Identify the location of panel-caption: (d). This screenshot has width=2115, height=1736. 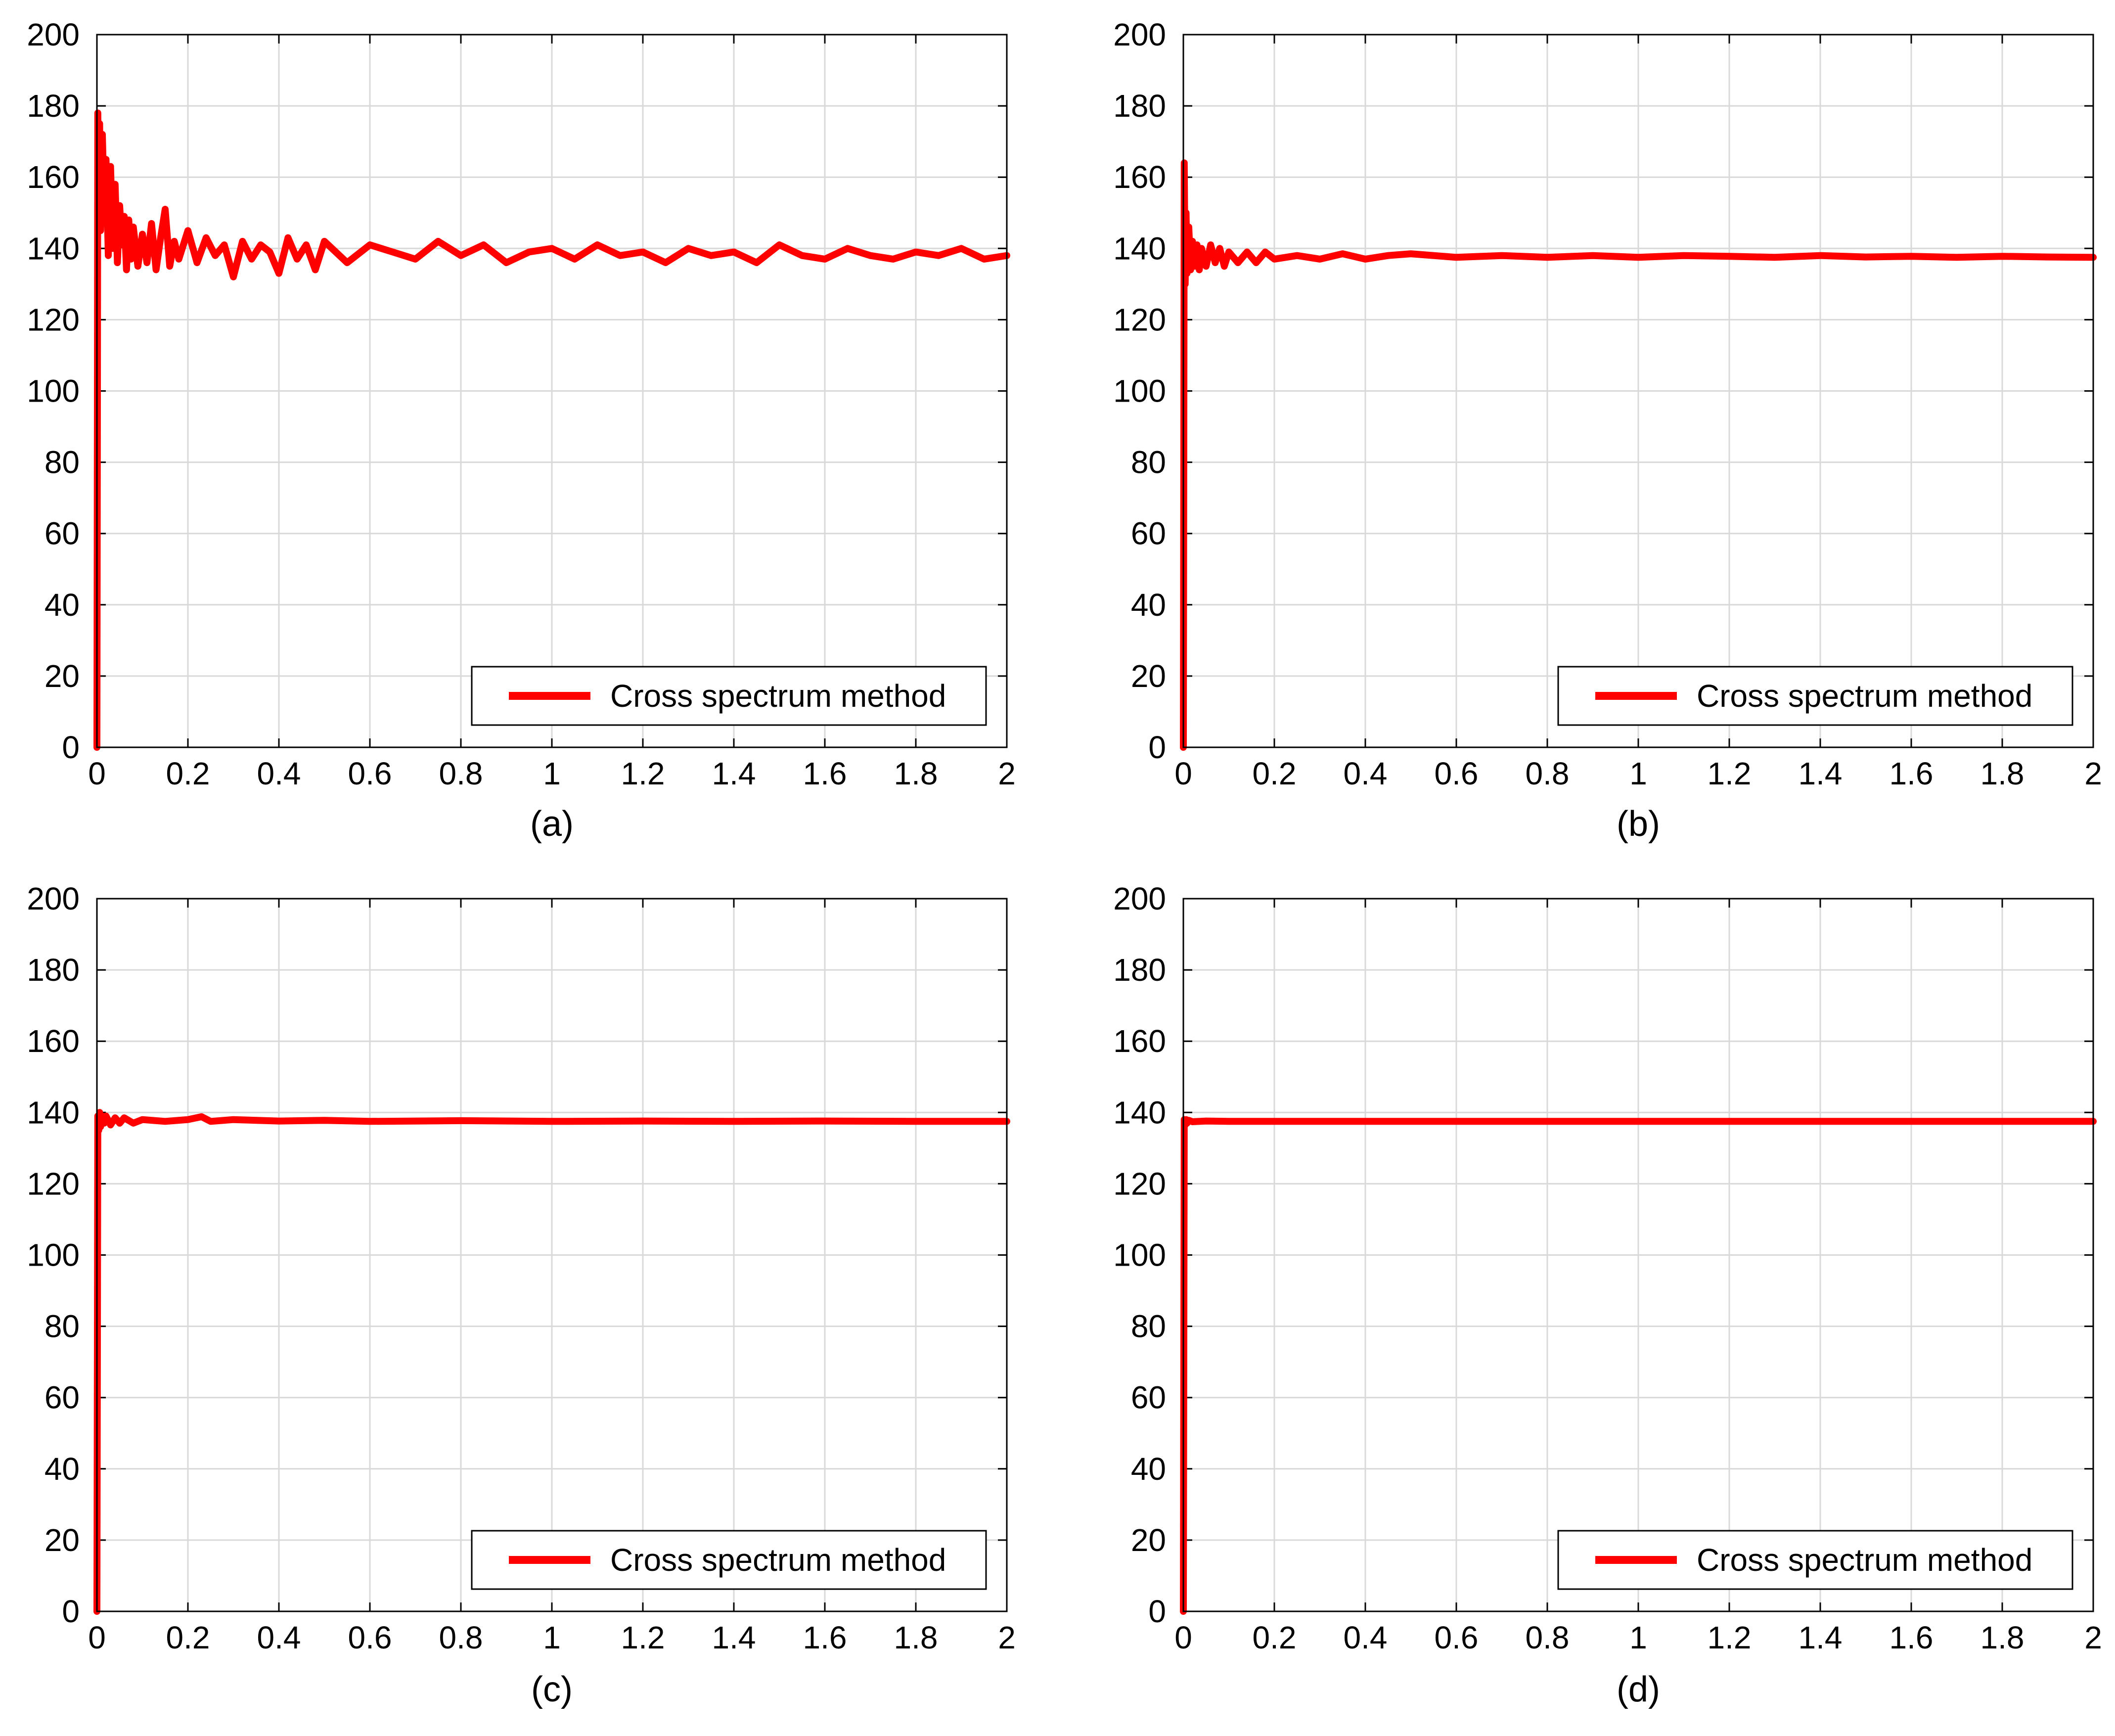
(1638, 1689).